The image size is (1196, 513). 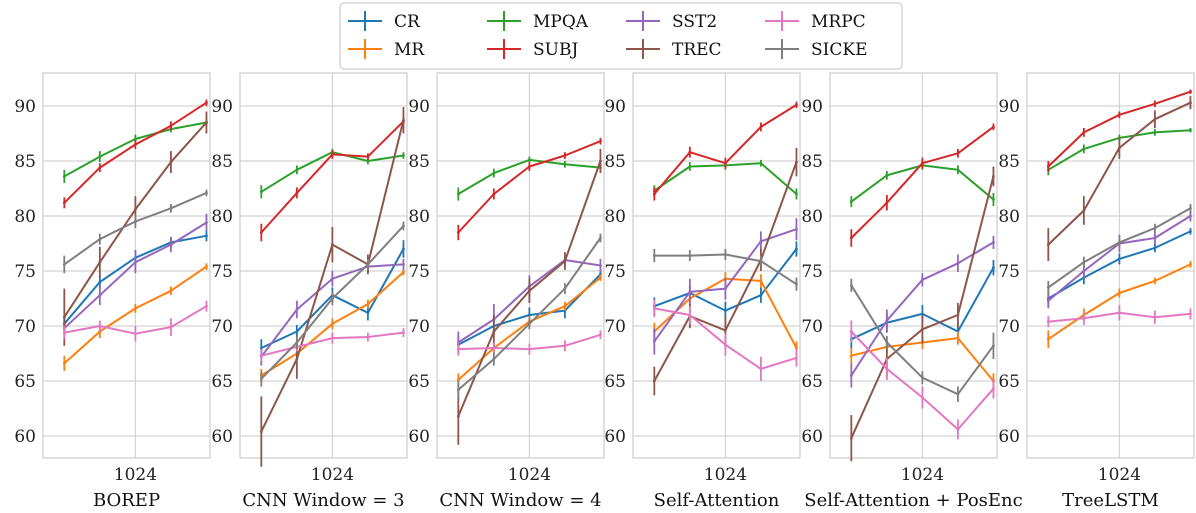 What do you see at coordinates (555, 50) in the screenshot?
I see `legend-label: SUBJ` at bounding box center [555, 50].